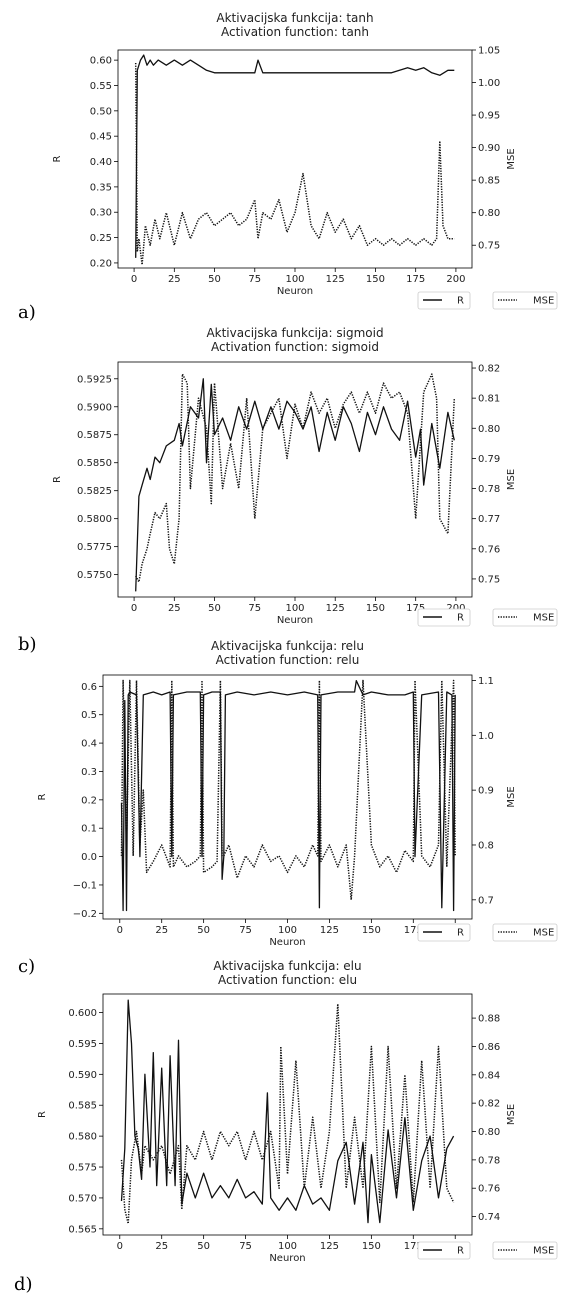 The height and width of the screenshot is (1295, 561). Describe the element at coordinates (294, 333) in the screenshot. I see `chart-title: Aktivacijska funkcija: sigmoid` at that location.